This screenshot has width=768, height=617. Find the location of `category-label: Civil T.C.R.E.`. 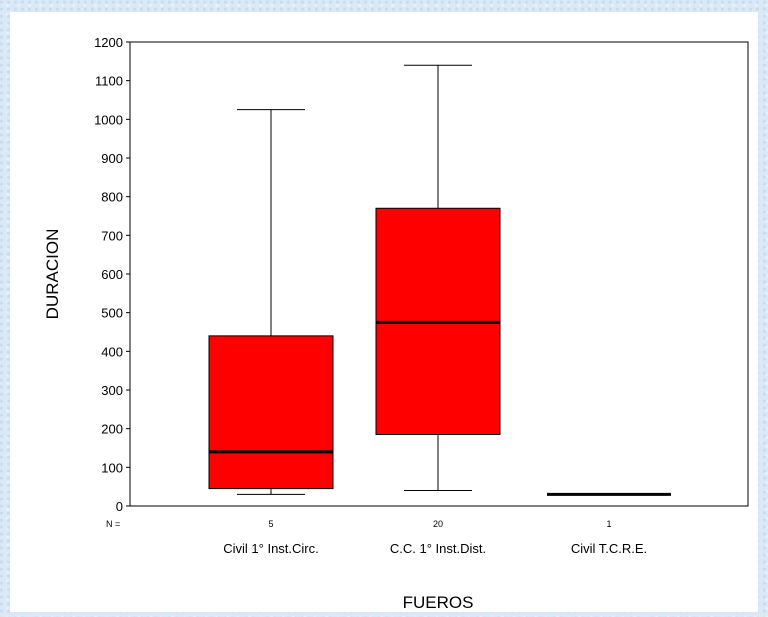

category-label: Civil T.C.R.E. is located at coordinates (609, 548).